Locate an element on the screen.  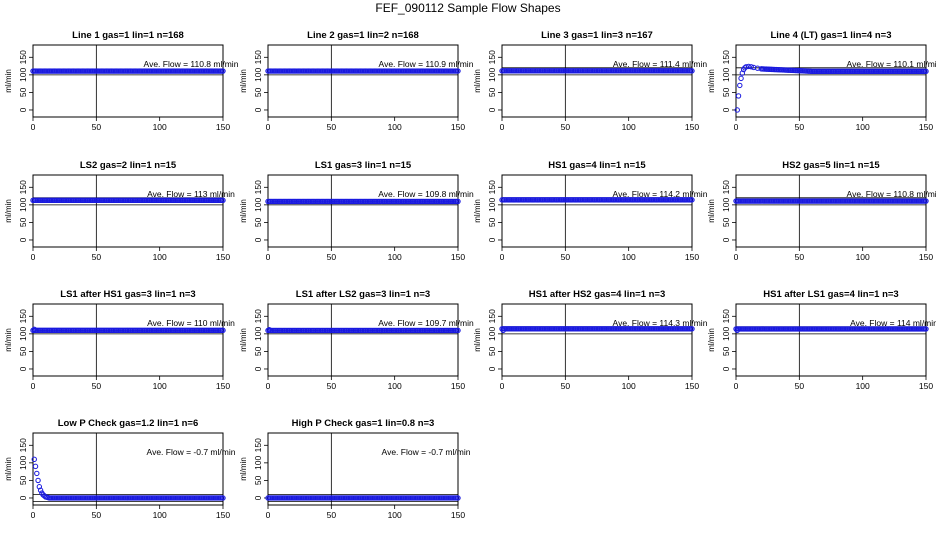
average-flow-annotation: Ave. Flow = 113 ml/min is located at coordinates (191, 194).